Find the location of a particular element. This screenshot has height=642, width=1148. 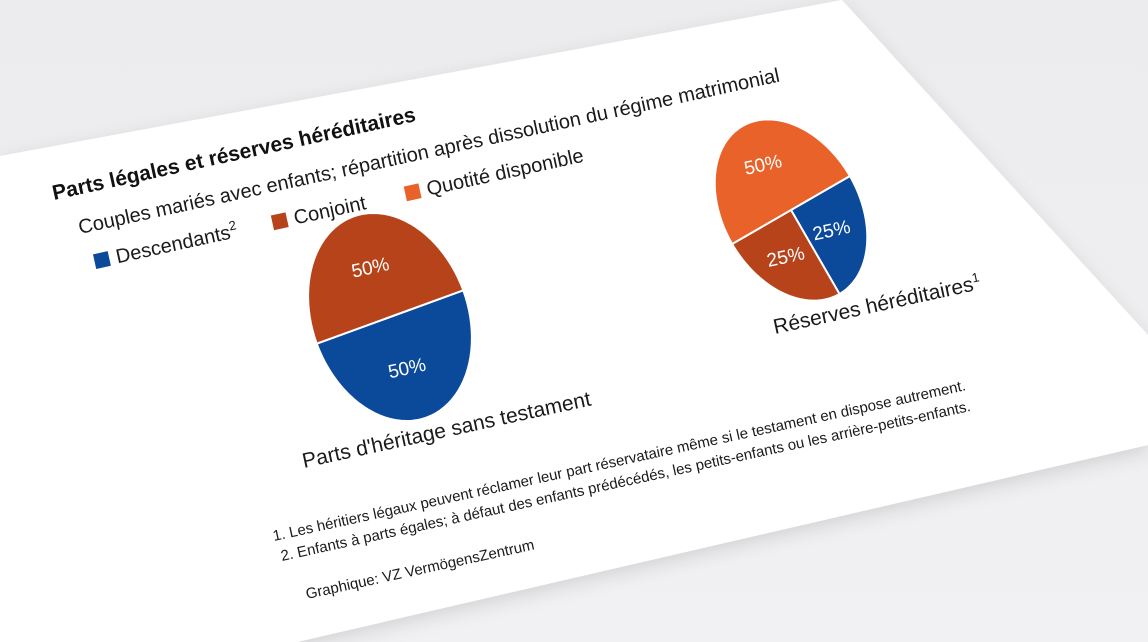

pie2-caption-sup: 1 is located at coordinates (975, 277).